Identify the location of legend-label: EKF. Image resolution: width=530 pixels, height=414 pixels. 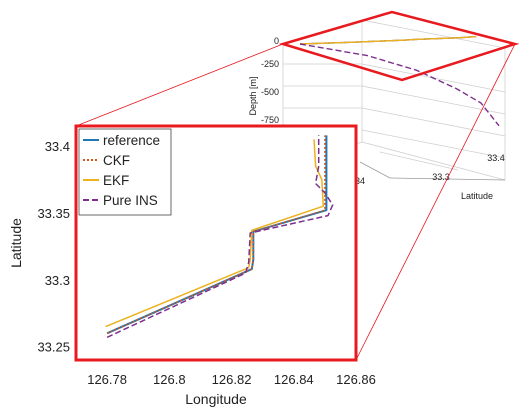
(116, 180).